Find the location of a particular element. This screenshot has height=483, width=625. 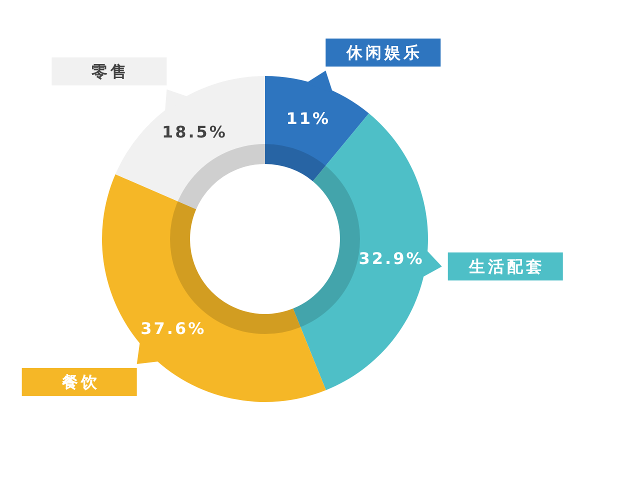

slice-label: 餐饮 is located at coordinates (80, 382).